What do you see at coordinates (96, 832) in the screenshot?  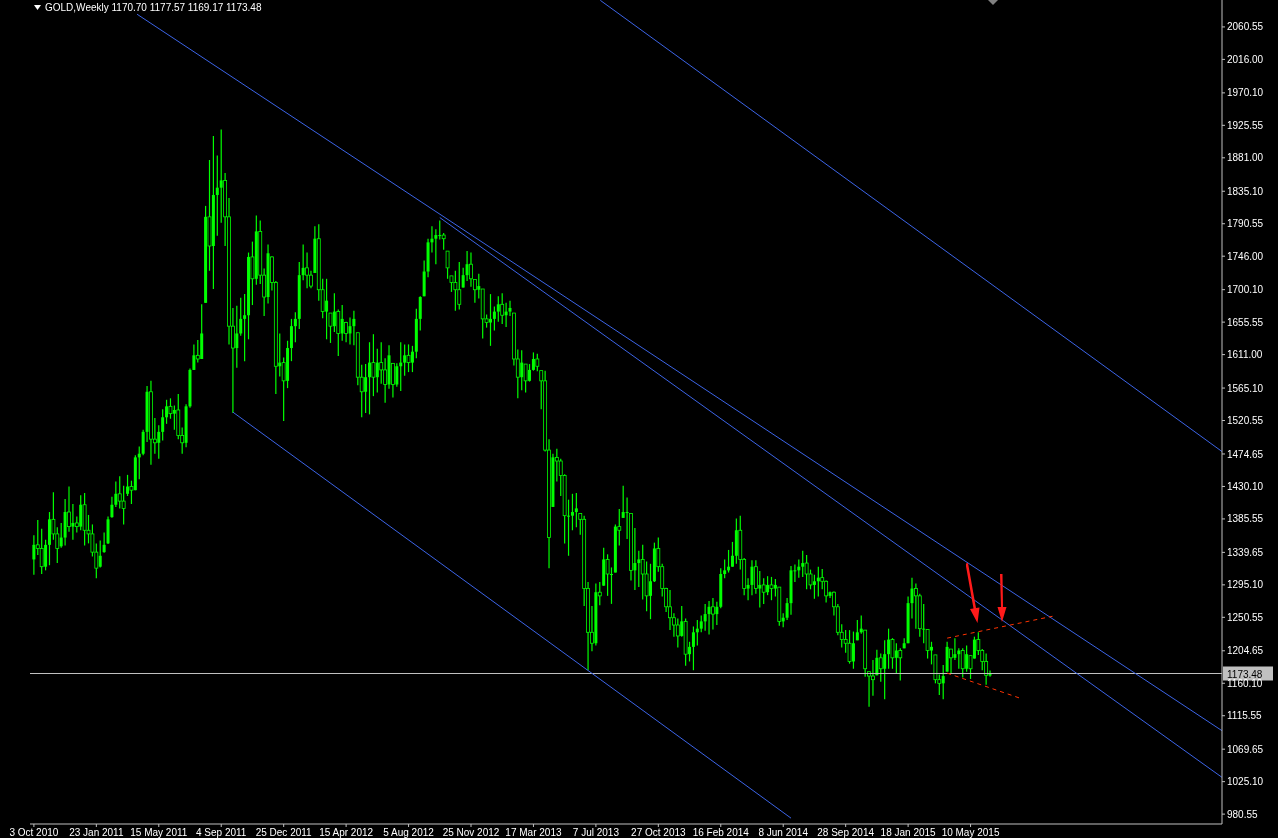 I see `x-tick-label: 23 Jan 2011` at bounding box center [96, 832].